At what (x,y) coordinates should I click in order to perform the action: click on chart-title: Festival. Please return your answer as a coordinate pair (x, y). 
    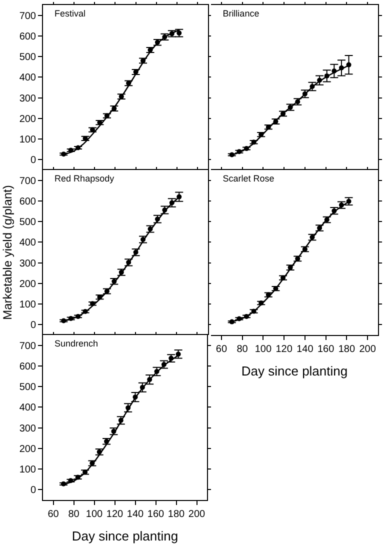
    Looking at the image, I should click on (70, 13).